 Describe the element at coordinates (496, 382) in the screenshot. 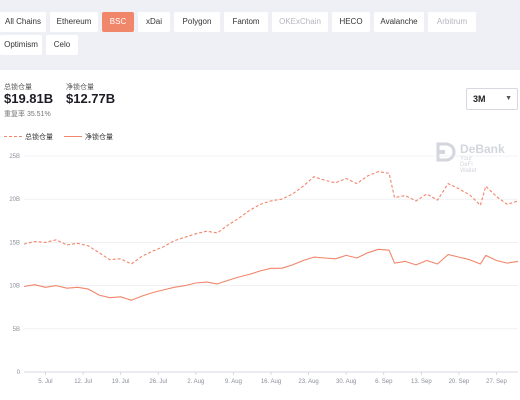

I see `x-tick-label: 27. Sep` at that location.